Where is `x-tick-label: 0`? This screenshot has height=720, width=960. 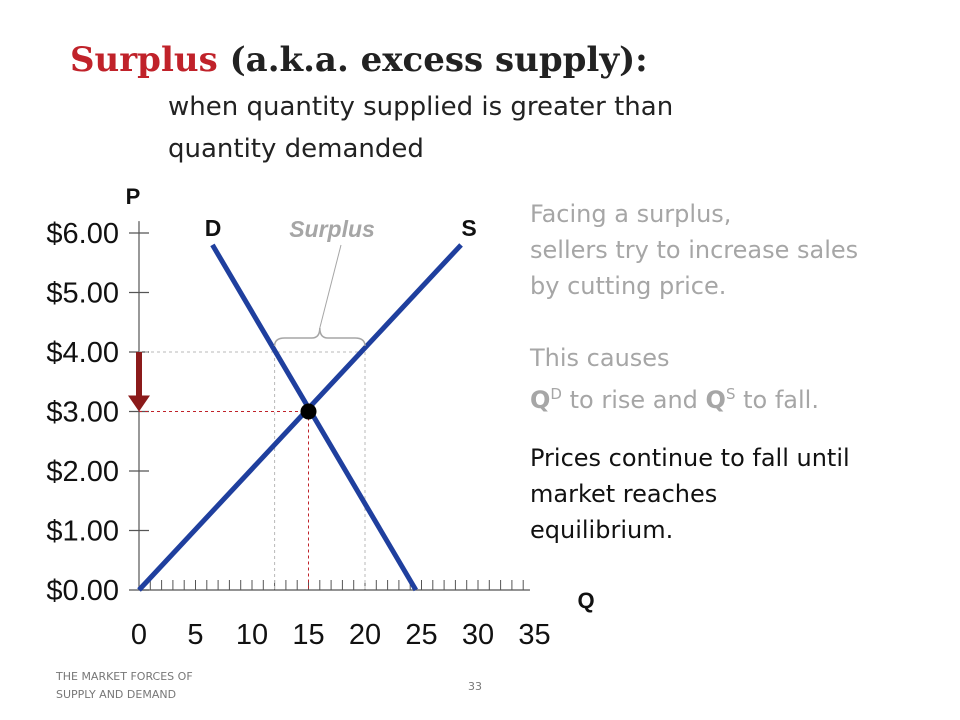
x-tick-label: 0 is located at coordinates (139, 635).